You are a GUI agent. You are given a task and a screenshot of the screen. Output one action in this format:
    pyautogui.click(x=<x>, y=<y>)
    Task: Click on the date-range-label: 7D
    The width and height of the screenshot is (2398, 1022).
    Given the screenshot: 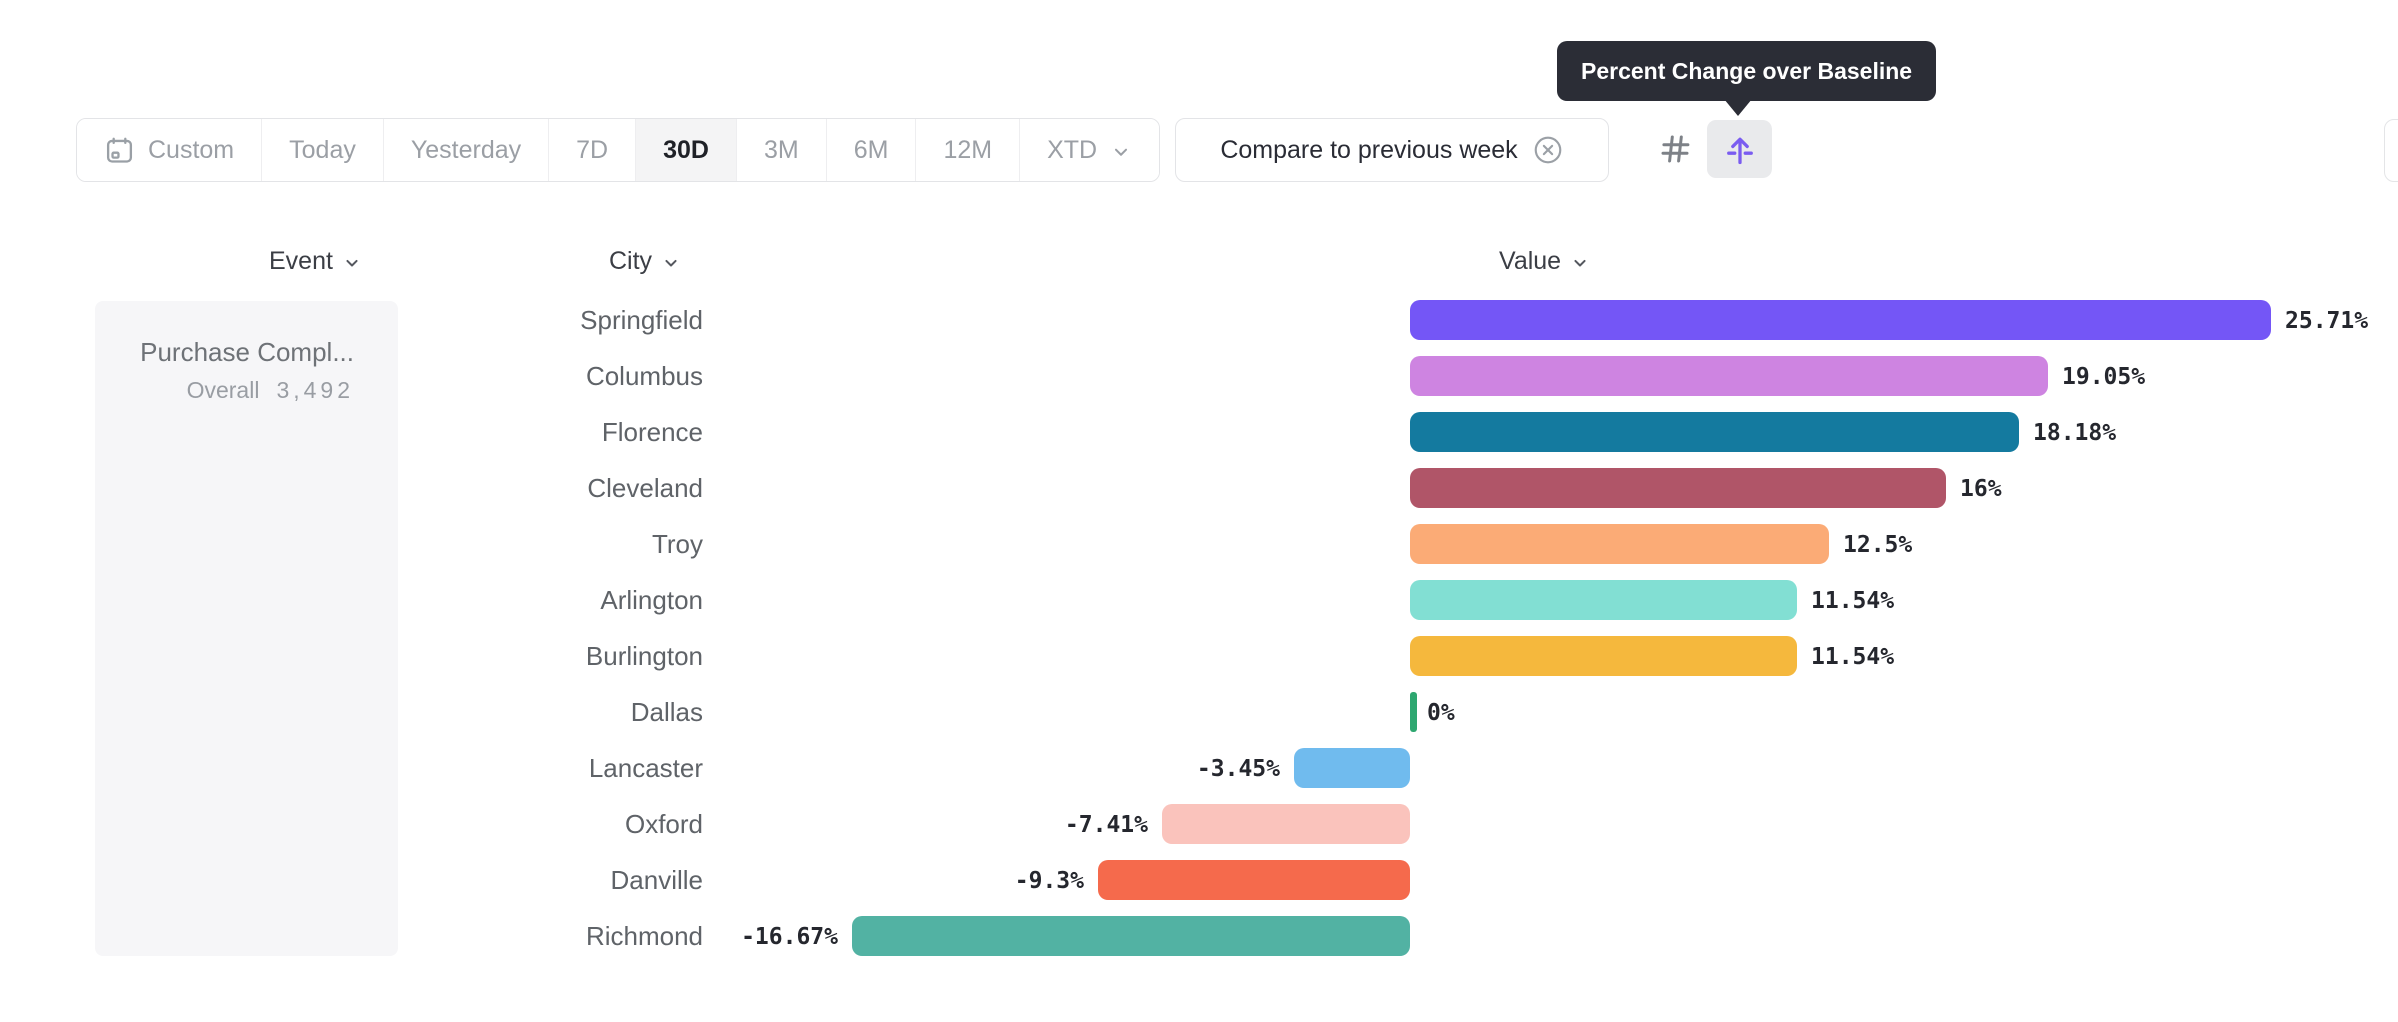 What is the action you would take?
    pyautogui.click(x=592, y=149)
    